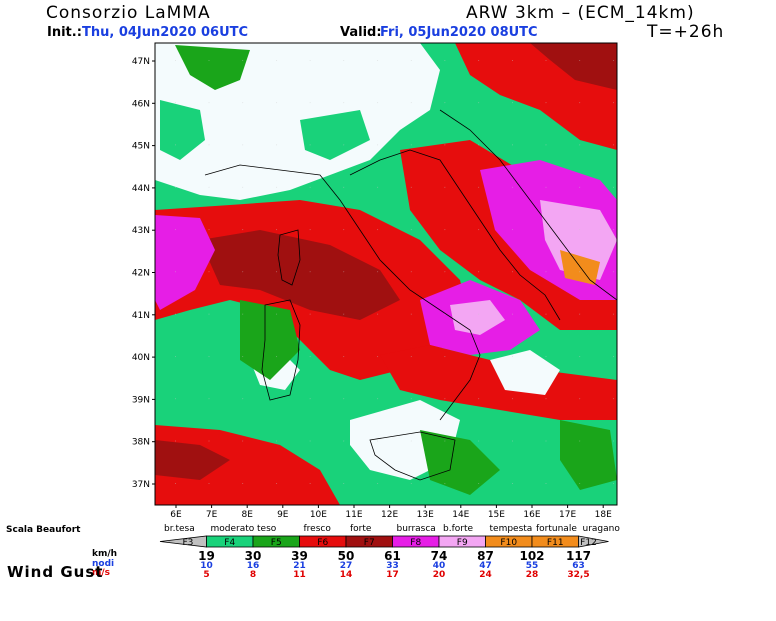 Image resolution: width=776 pixels, height=621 pixels. I want to click on beaufort-class-label: F12, so click(588, 543).